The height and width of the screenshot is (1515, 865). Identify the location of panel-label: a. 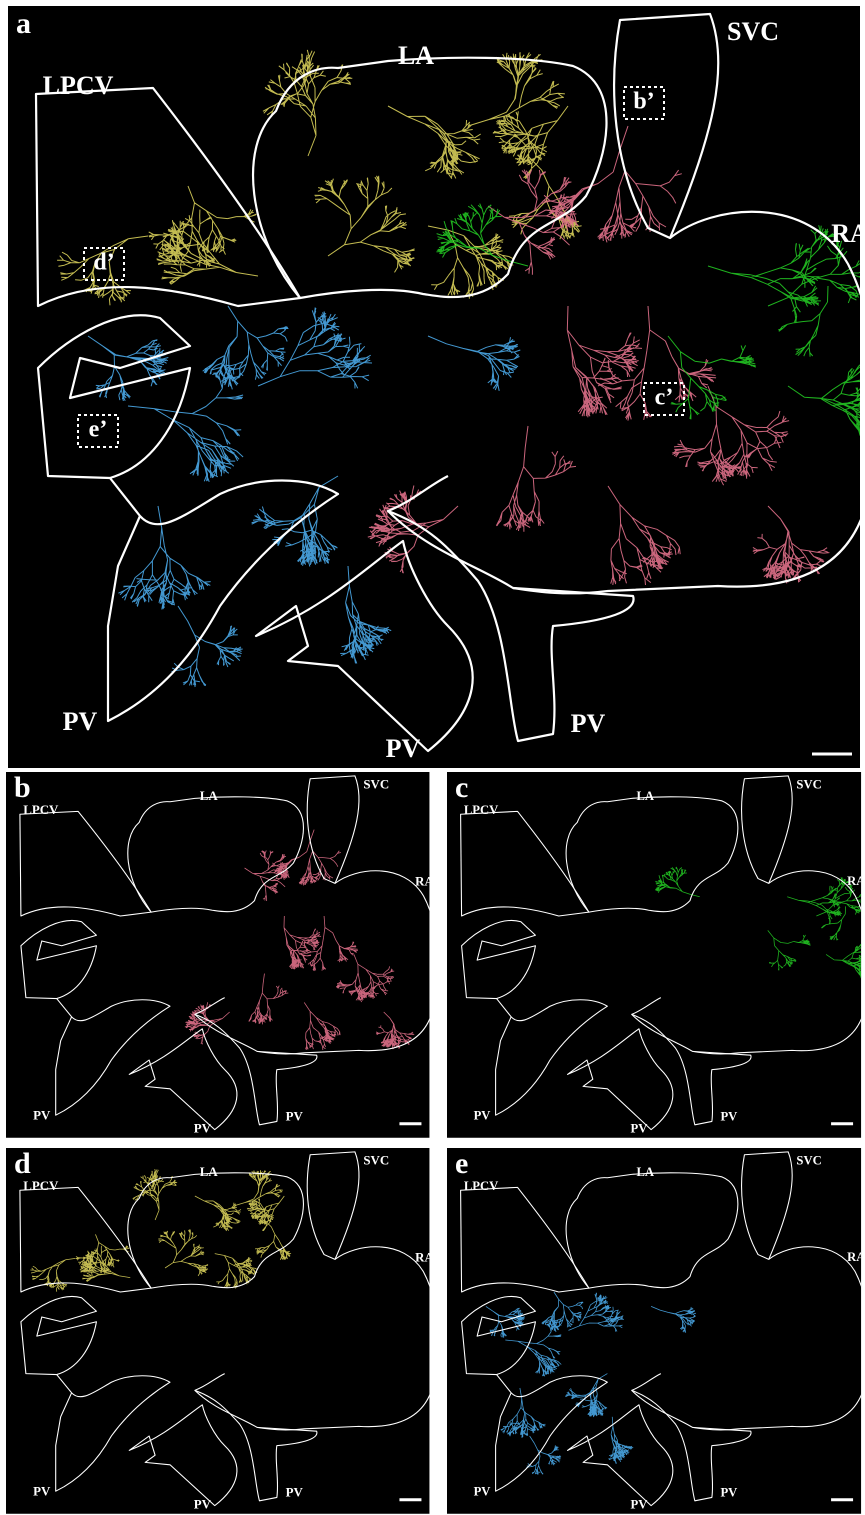
(23, 23).